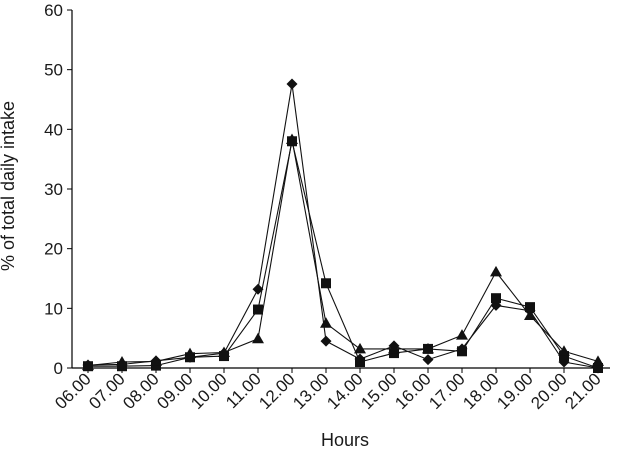  I want to click on x-tick-label: 10.00, so click(209, 391).